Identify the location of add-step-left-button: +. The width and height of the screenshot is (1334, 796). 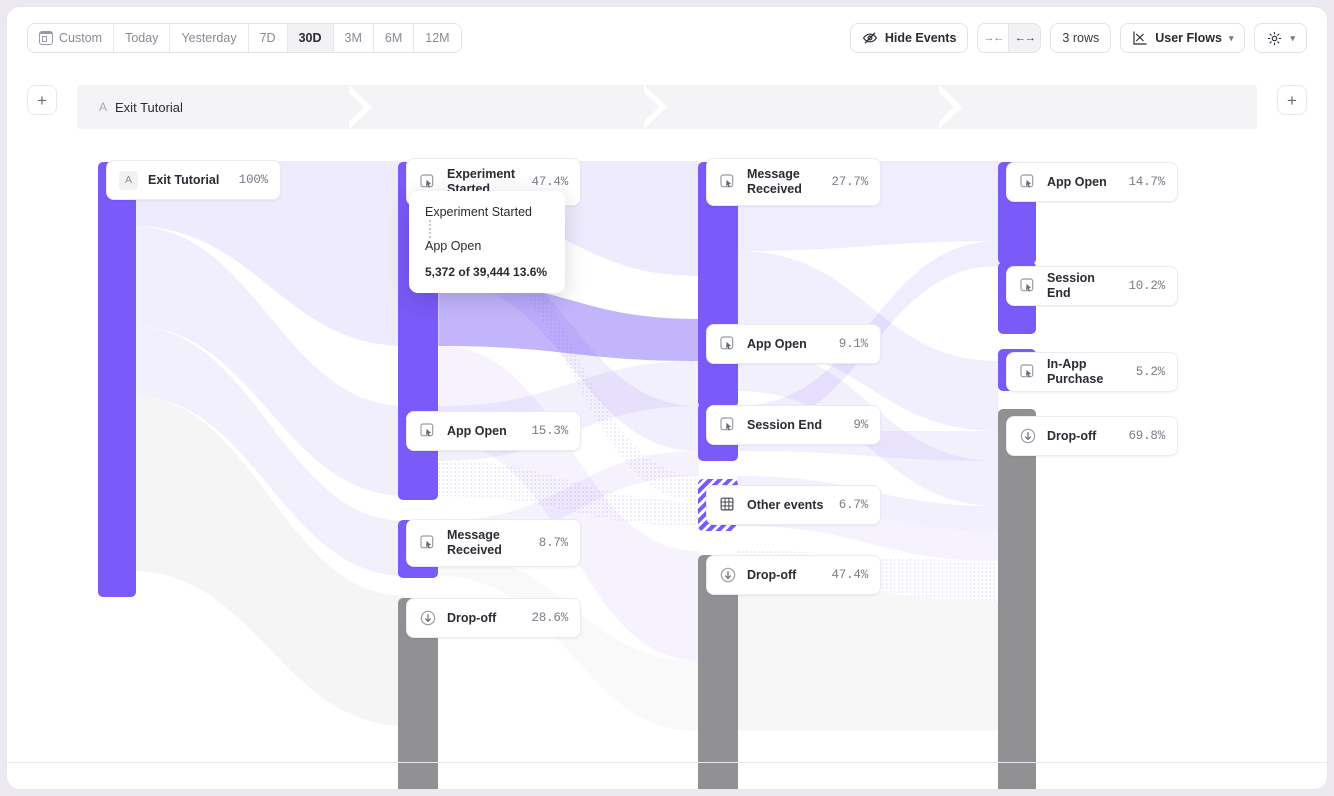
(42, 100).